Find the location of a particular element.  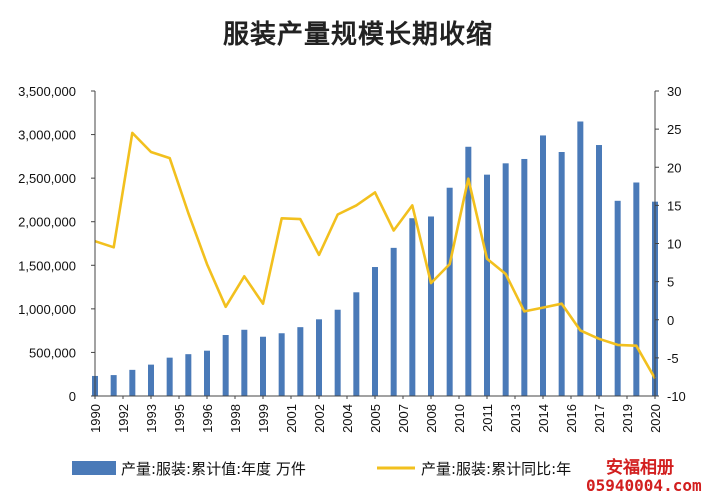

bar-2012 is located at coordinates (505, 279).